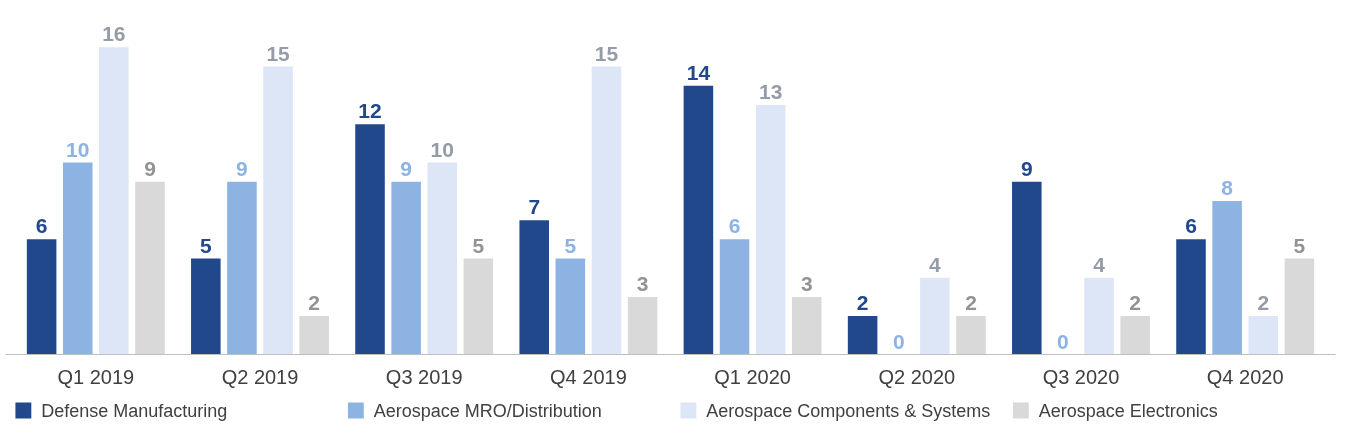 Image resolution: width=1349 pixels, height=437 pixels. Describe the element at coordinates (848, 410) in the screenshot. I see `legend-label: Aerospace Components & Systems` at that location.